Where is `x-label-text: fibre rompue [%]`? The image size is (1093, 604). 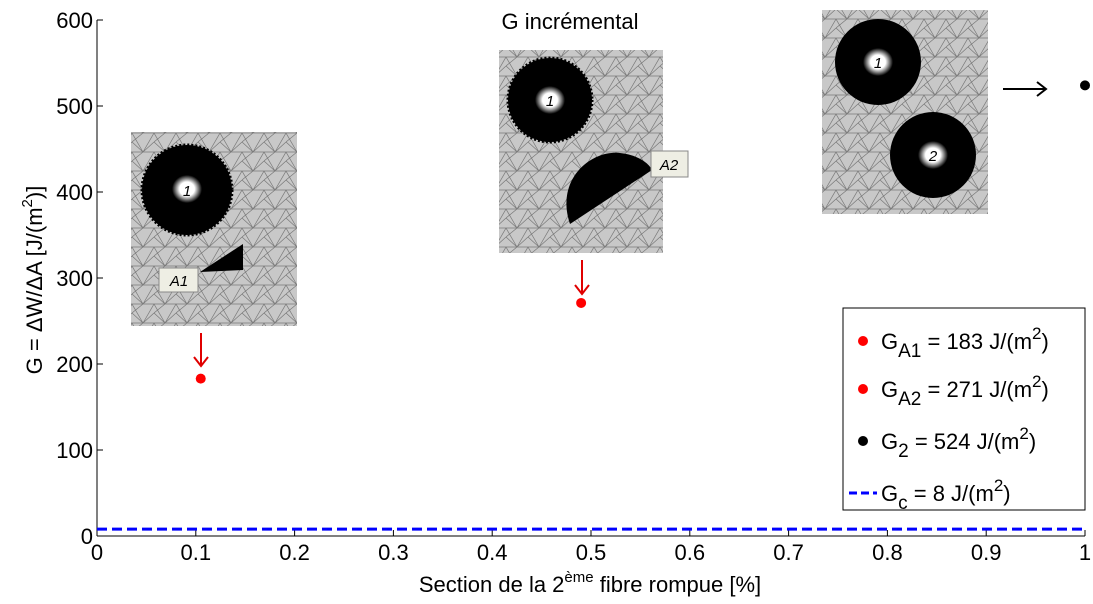
x-label-text: fibre rompue [%] is located at coordinates (678, 584).